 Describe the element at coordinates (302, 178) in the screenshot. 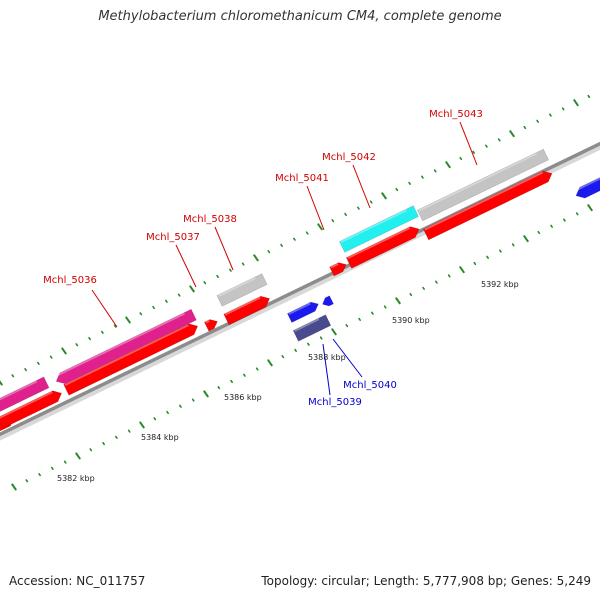

I see `gene-label: Mchl_5041` at that location.